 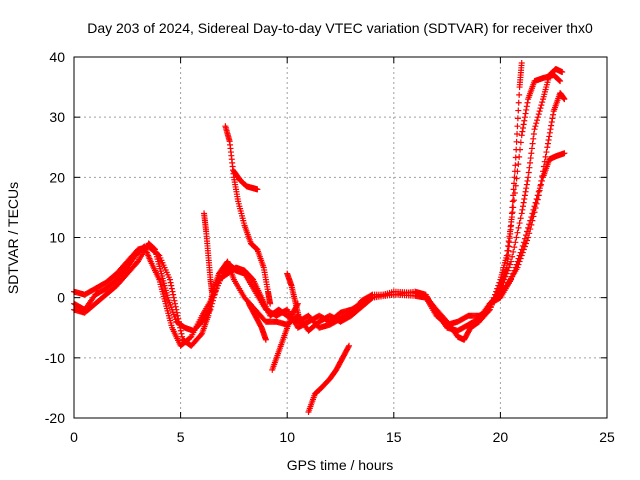 I want to click on x-tick-label: 10, so click(x=287, y=437).